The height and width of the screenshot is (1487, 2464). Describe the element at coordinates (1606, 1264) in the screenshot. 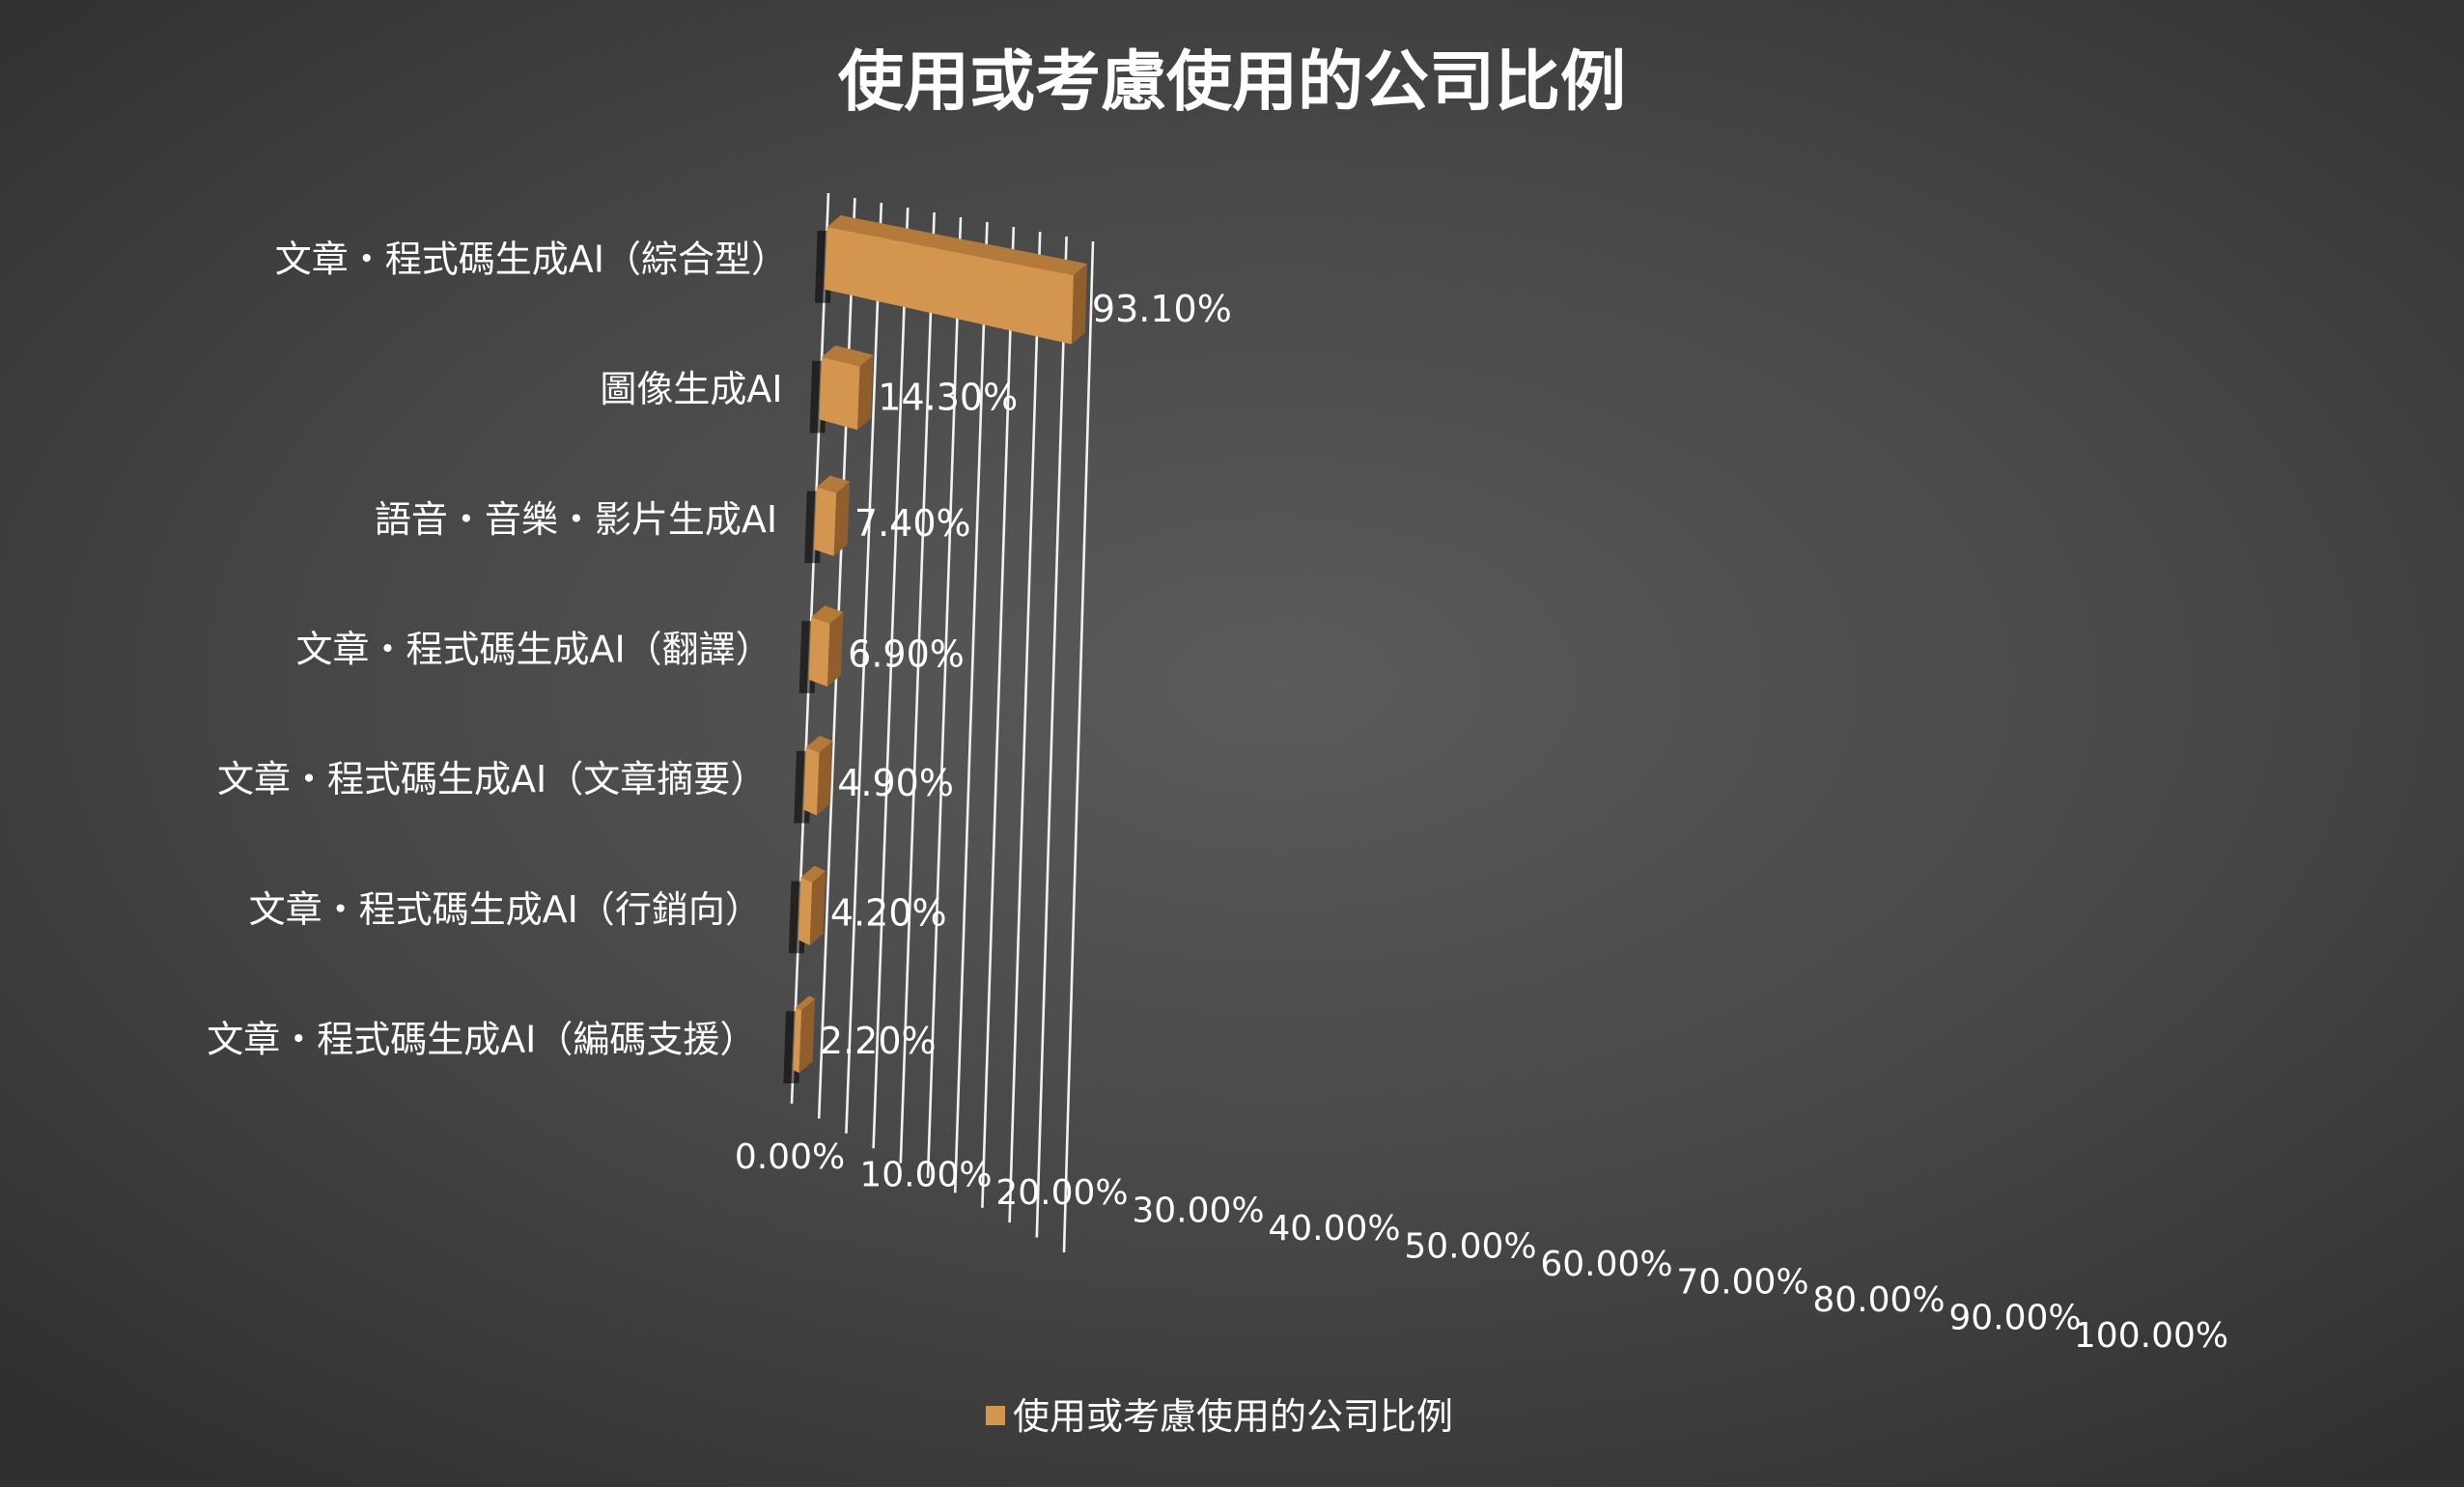

I see `x-tick-label: 60.00%` at that location.